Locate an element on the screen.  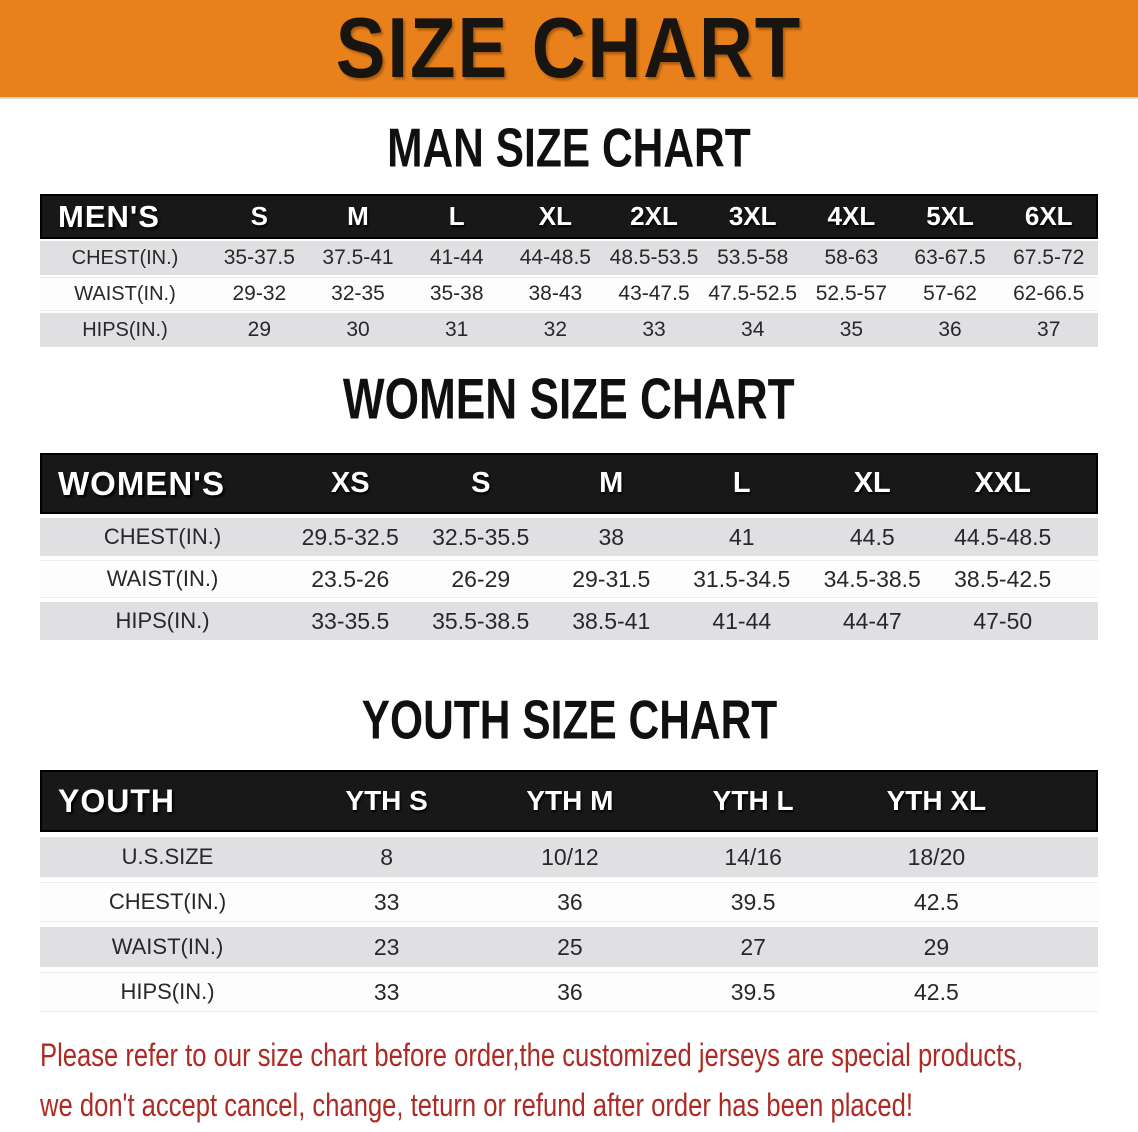
mens-header-columns: S M L XL 2XL 3XL 4XL 5XL 6XL is located at coordinates (654, 216).